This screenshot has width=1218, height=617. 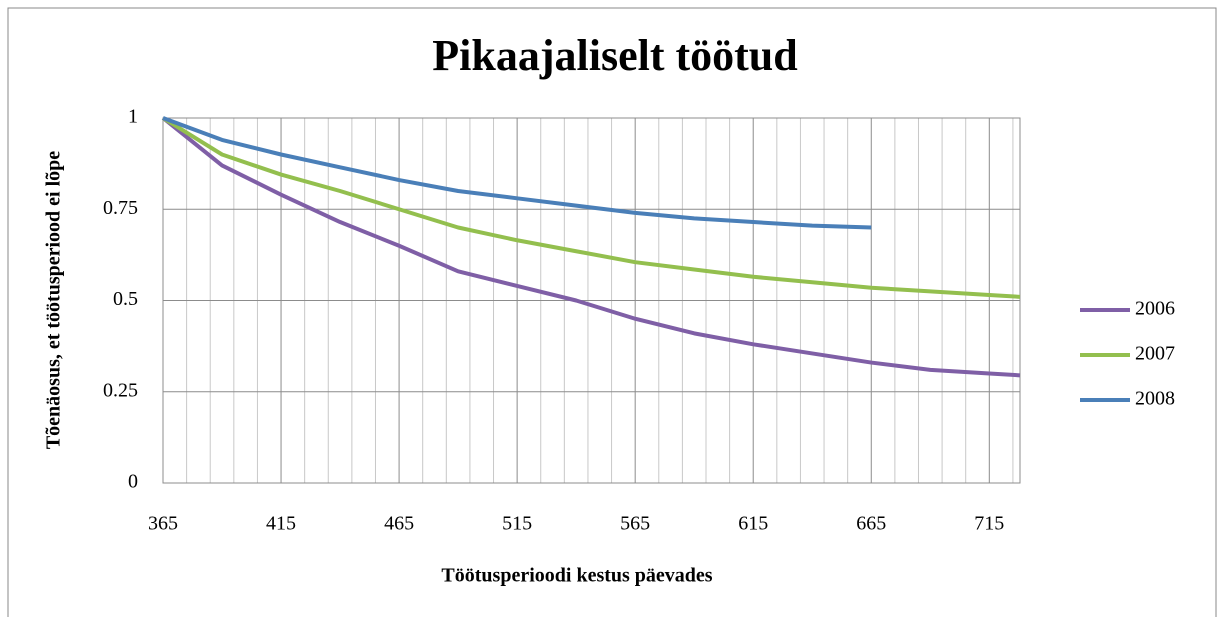 I want to click on y-tick-label: 0.25, so click(x=120, y=390).